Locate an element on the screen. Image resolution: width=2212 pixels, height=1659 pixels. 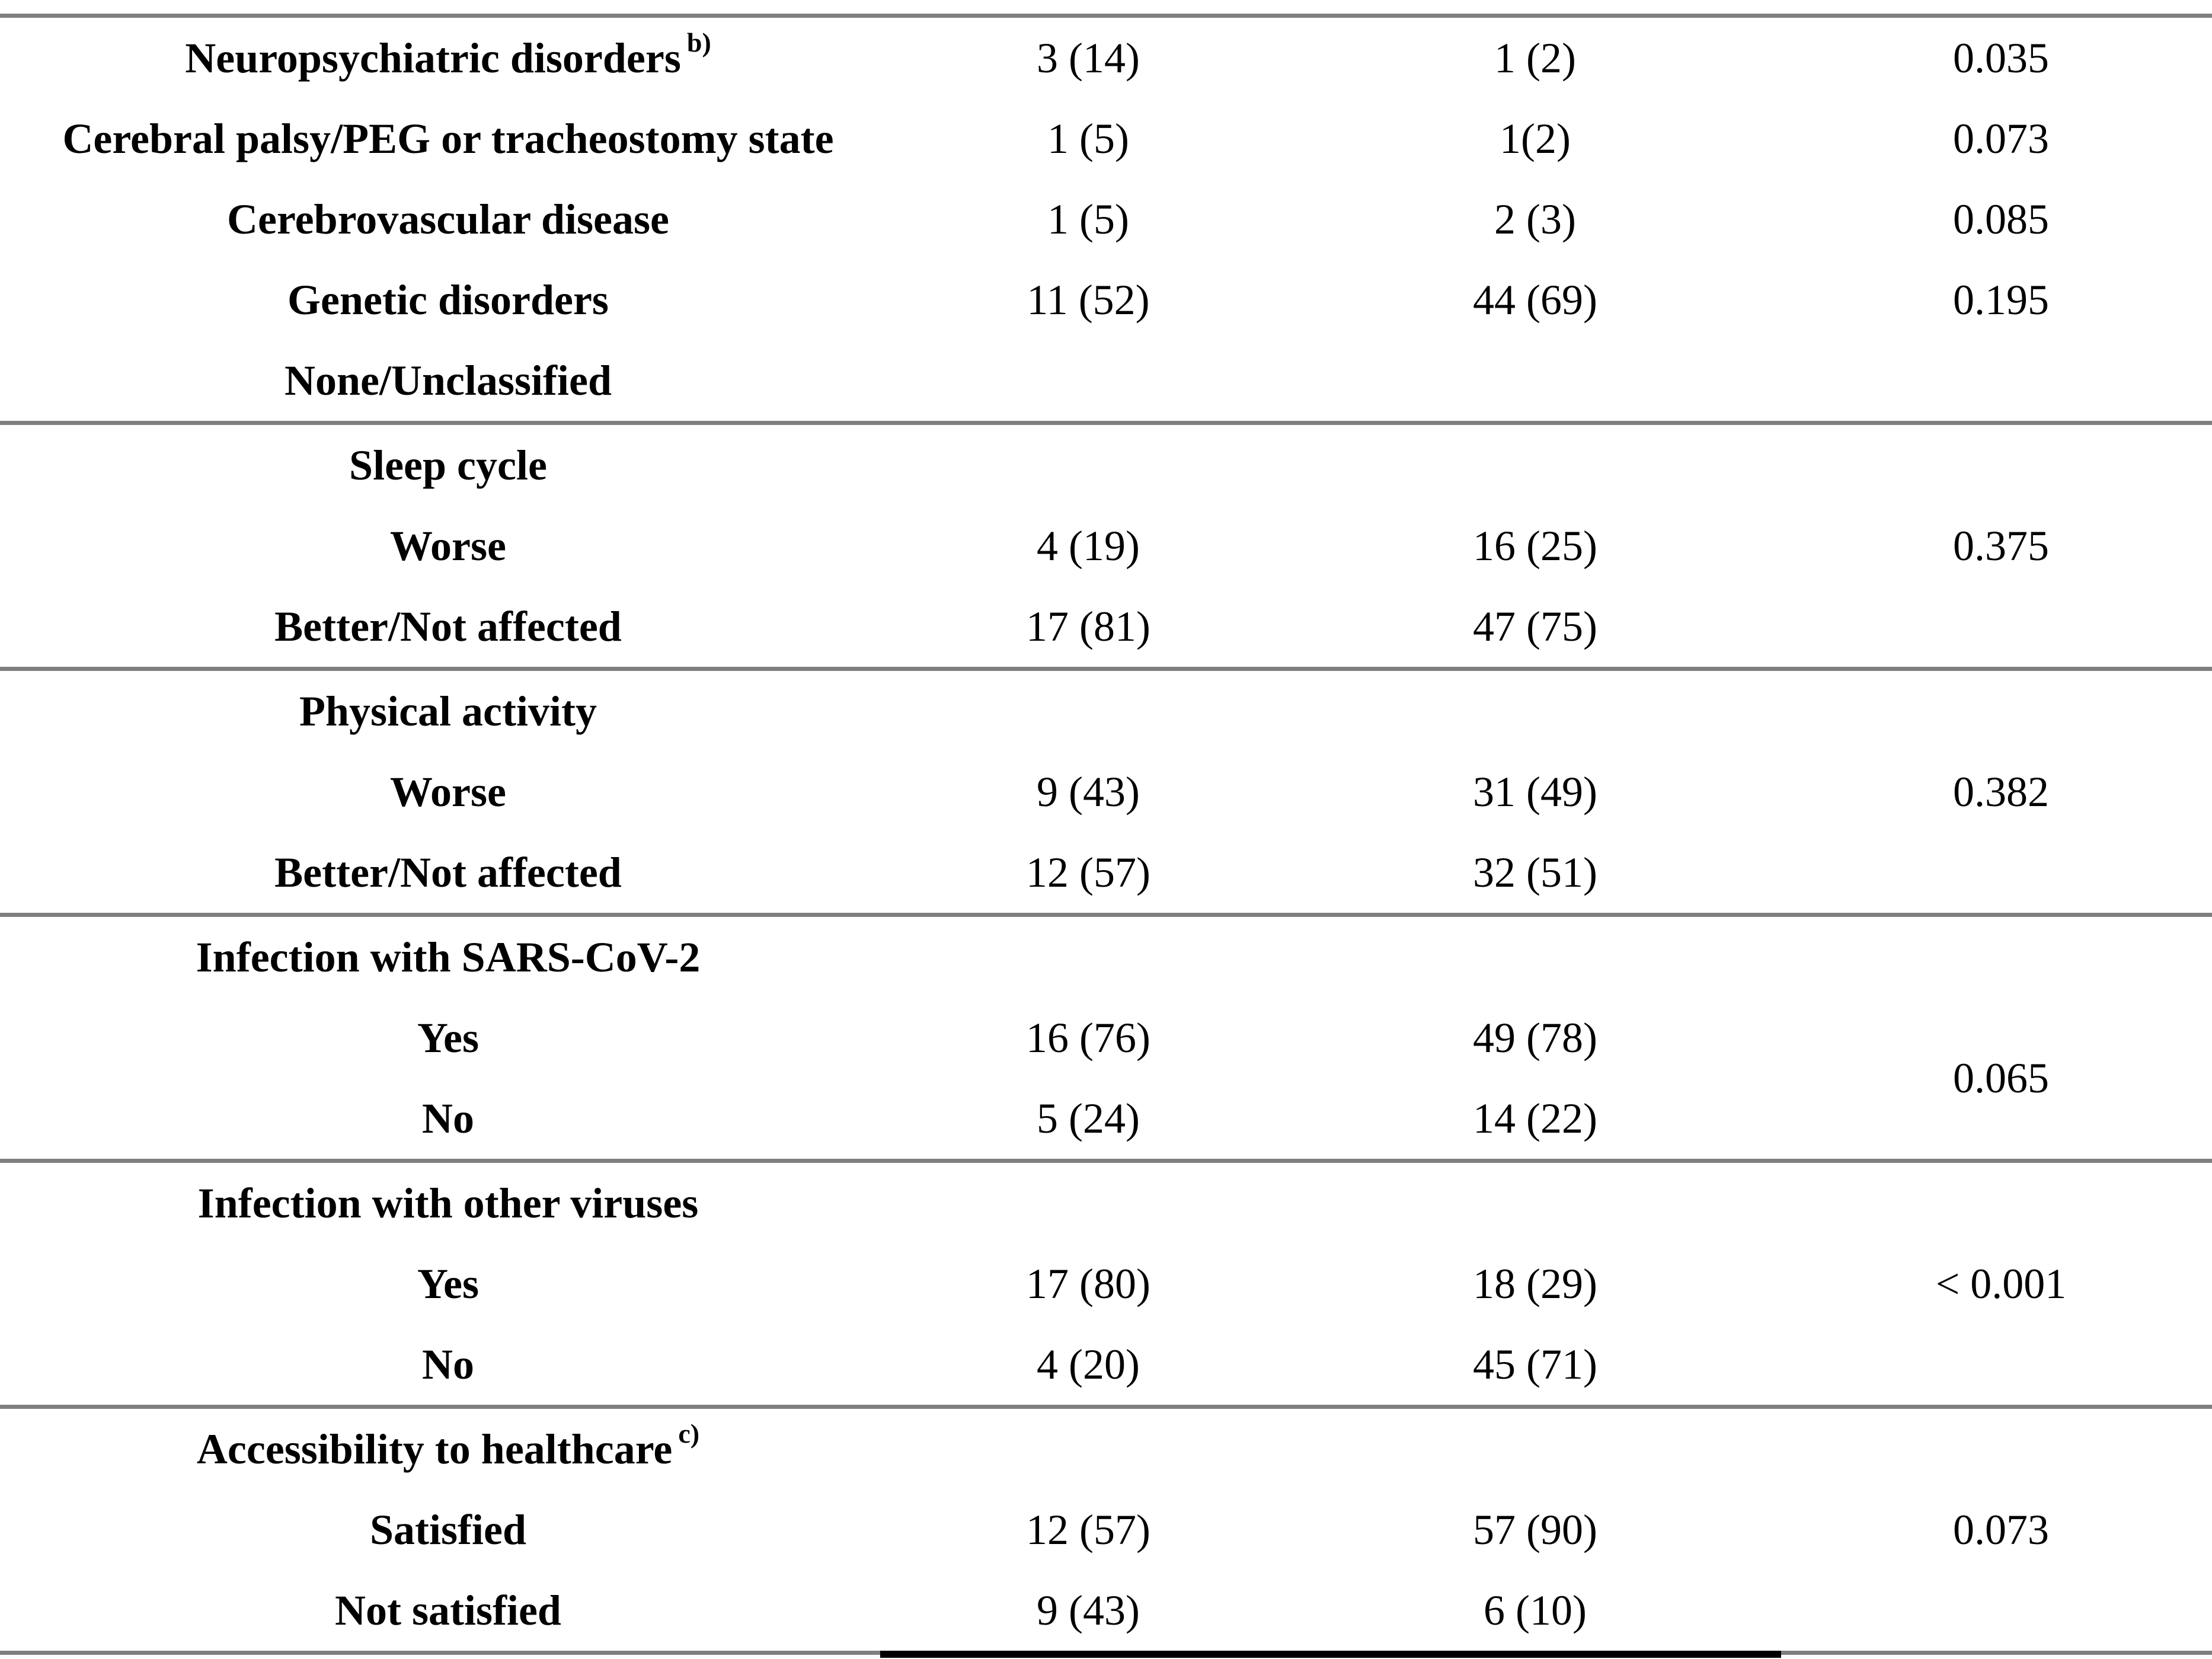
category-header-label: Accessibility to healthcare c) is located at coordinates (448, 1445).